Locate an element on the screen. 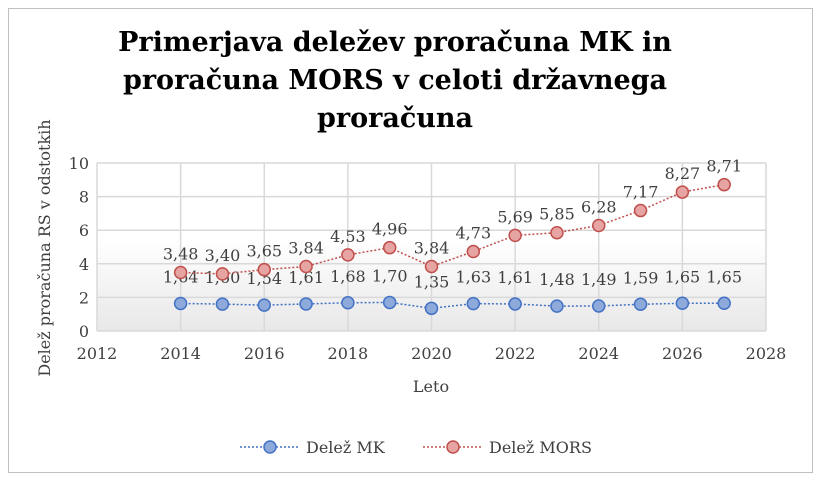 The height and width of the screenshot is (481, 823). data-label: 3,40 is located at coordinates (223, 255).